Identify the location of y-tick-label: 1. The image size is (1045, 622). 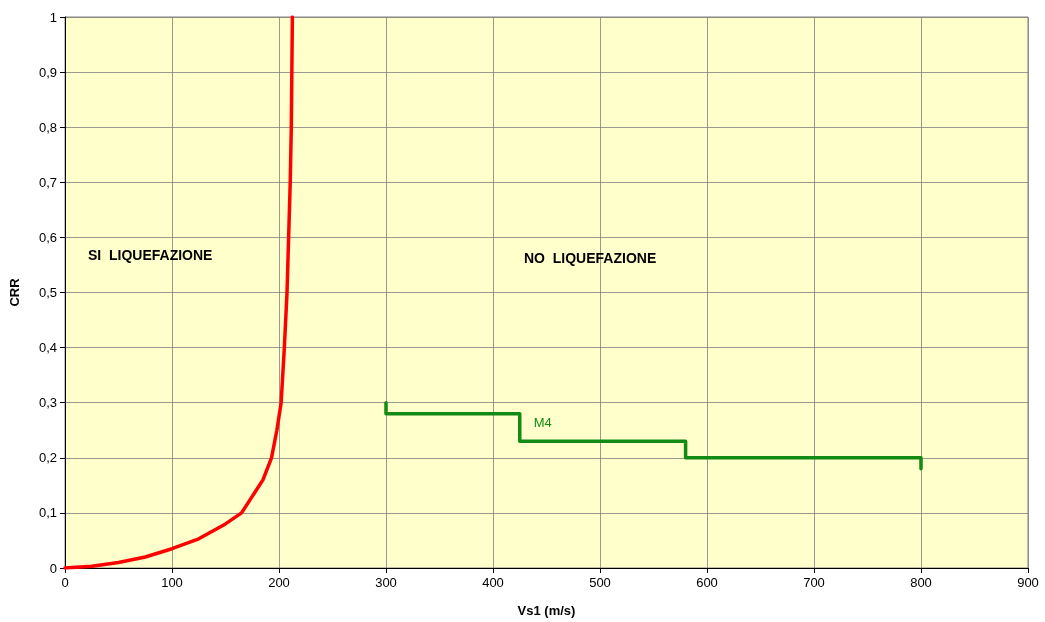
(53, 17).